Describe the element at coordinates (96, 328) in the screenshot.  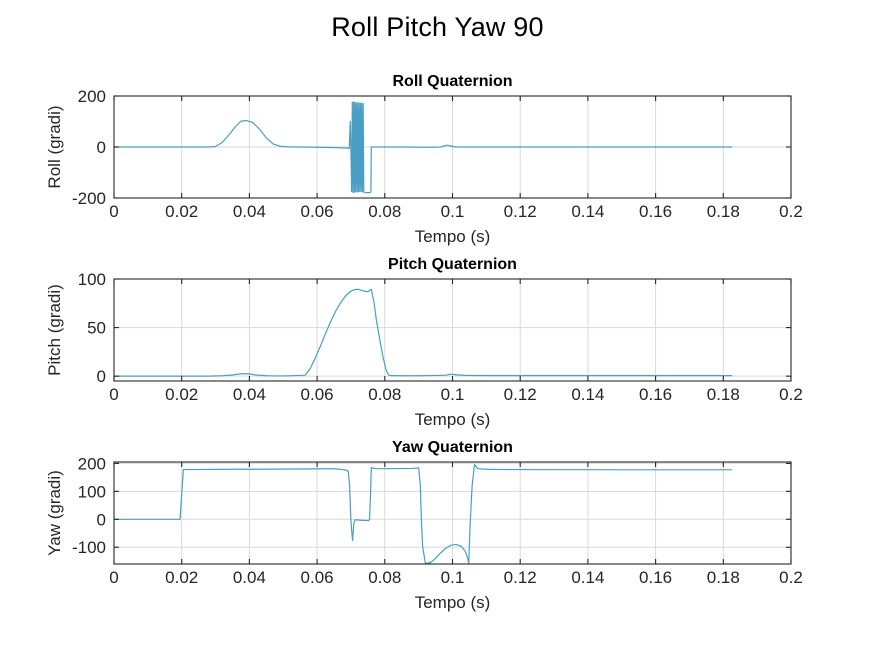
I see `y-tick-label: 50` at that location.